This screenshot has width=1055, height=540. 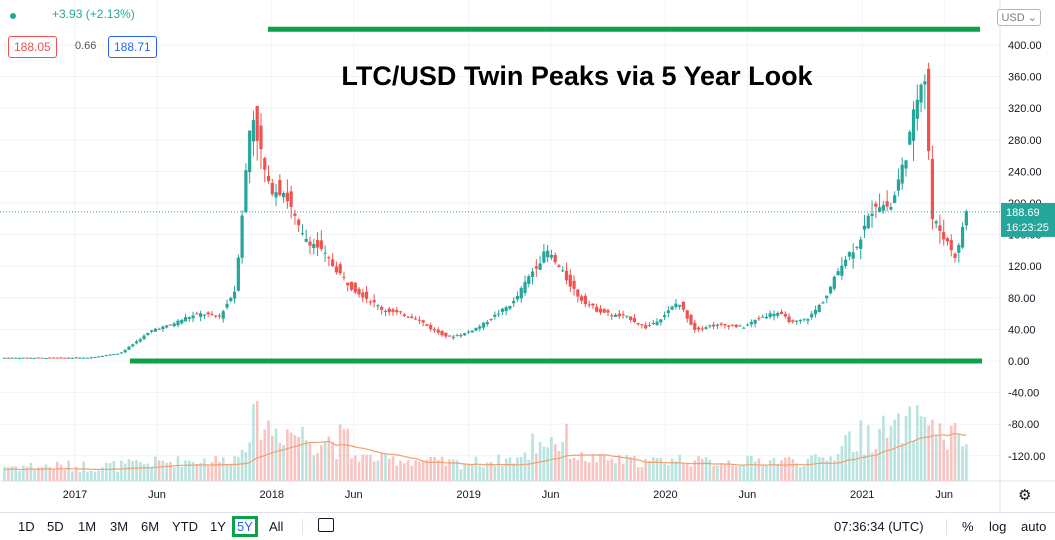 I want to click on log-toggle: log, so click(x=998, y=526).